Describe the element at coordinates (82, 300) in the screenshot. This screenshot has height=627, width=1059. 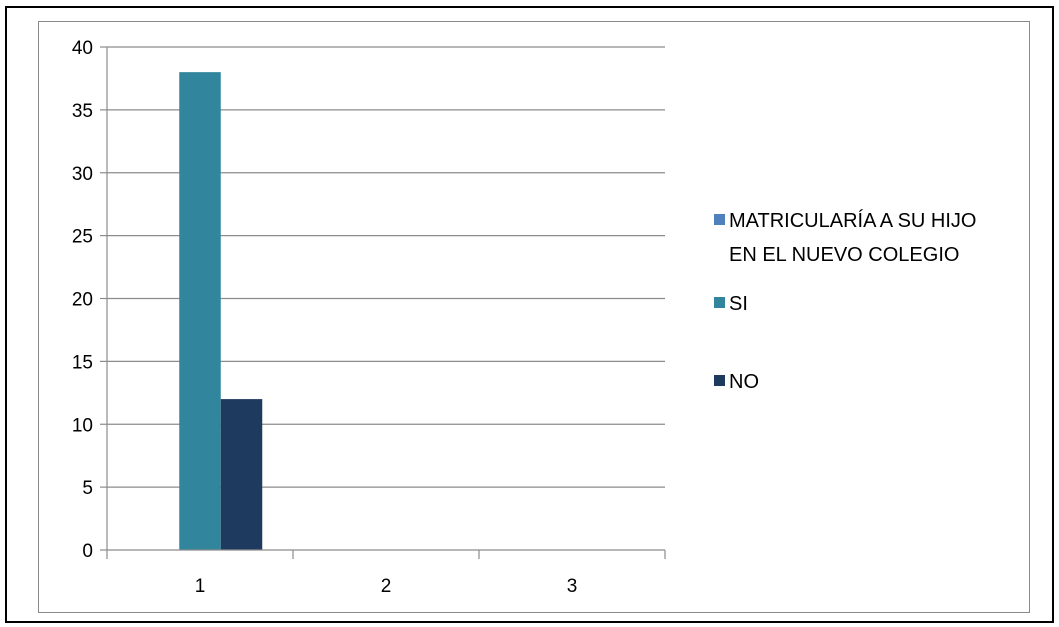
I see `y-tick-label: 20` at that location.